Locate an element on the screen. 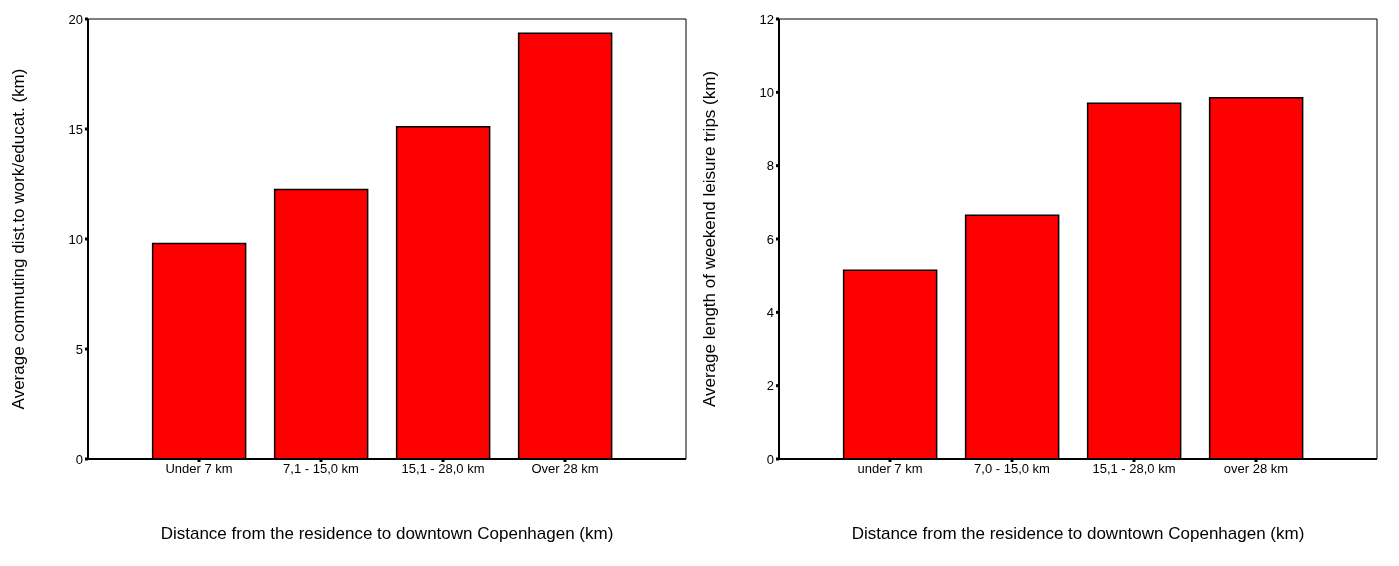 The image size is (1399, 566). y-tick-label: 12 is located at coordinates (766, 19).